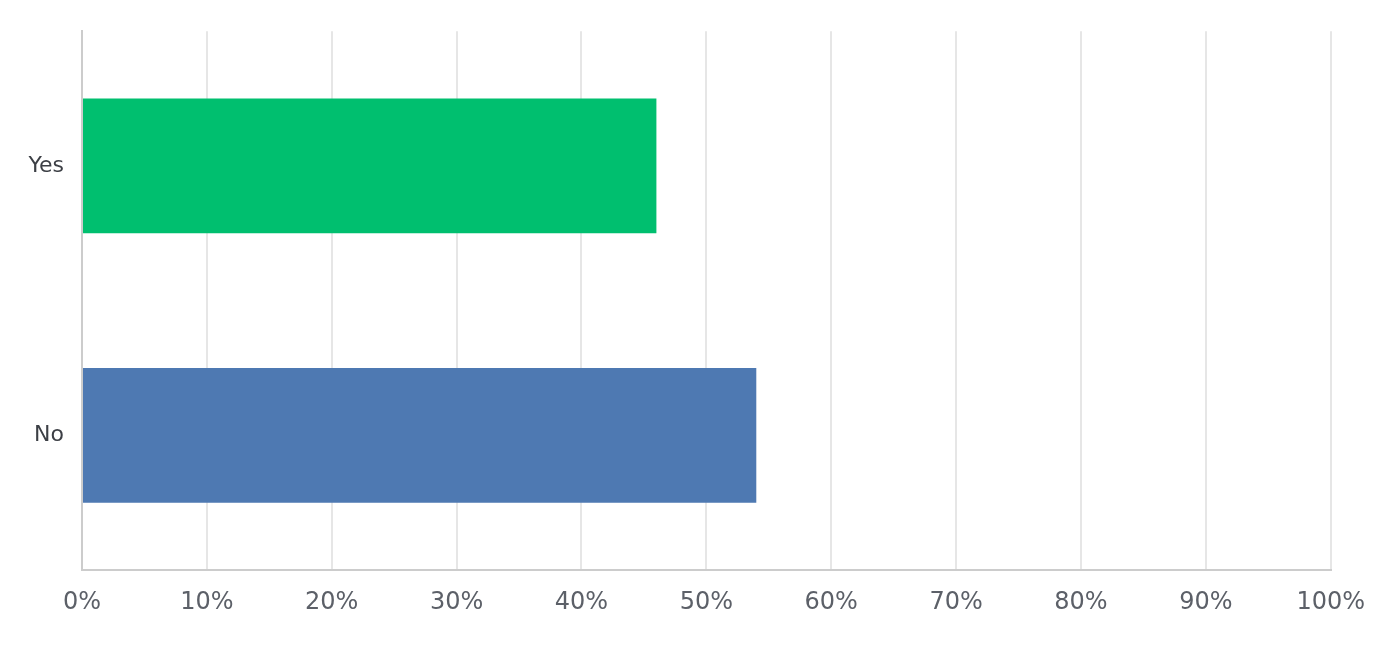 The width and height of the screenshot is (1383, 645). What do you see at coordinates (45, 164) in the screenshot?
I see `y-tick-label: Yes` at bounding box center [45, 164].